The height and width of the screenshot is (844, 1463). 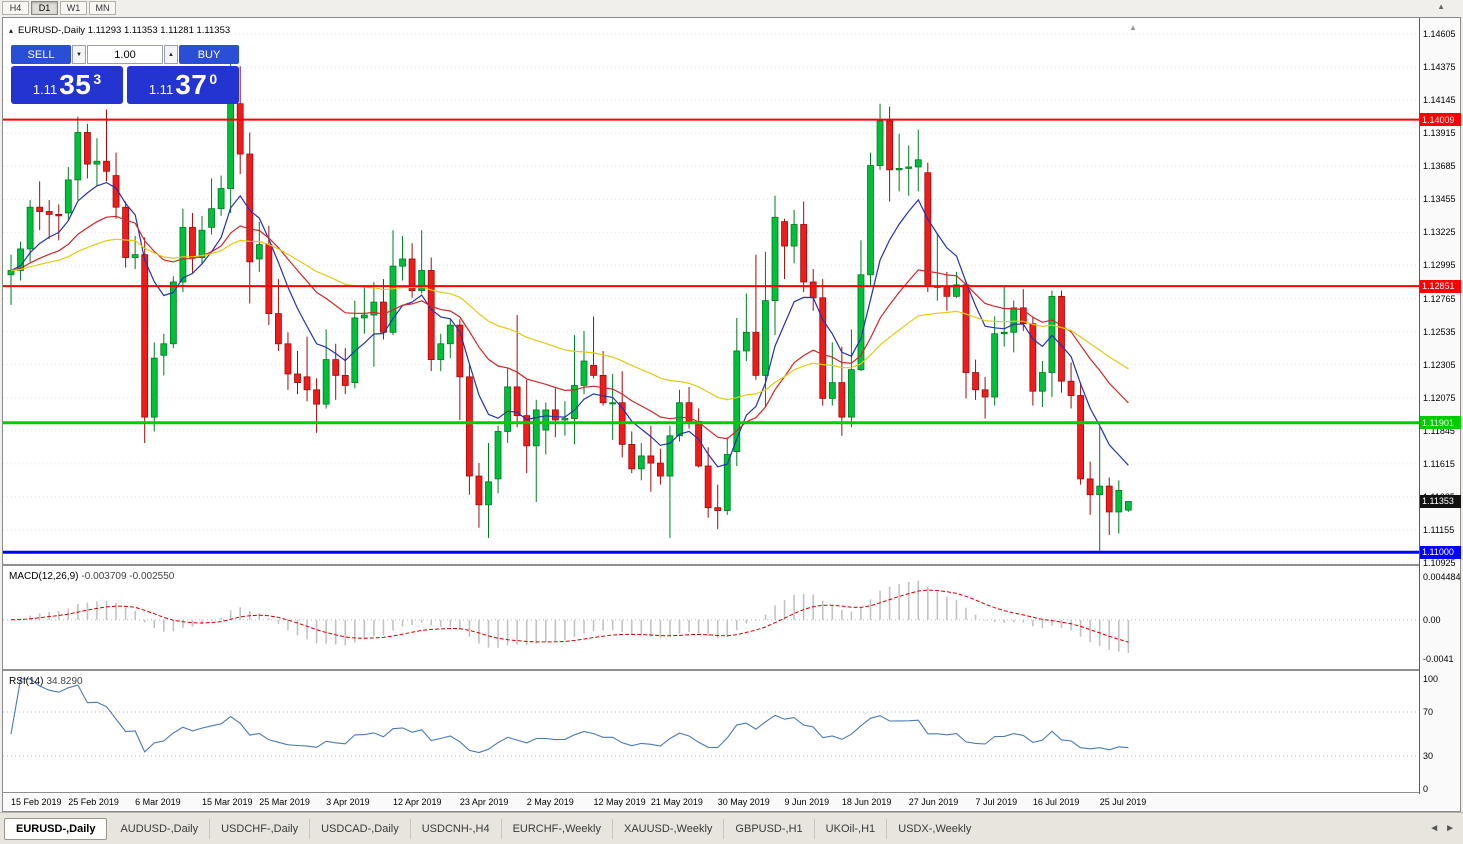 What do you see at coordinates (1439, 298) in the screenshot?
I see `price-tick: 1.12765` at bounding box center [1439, 298].